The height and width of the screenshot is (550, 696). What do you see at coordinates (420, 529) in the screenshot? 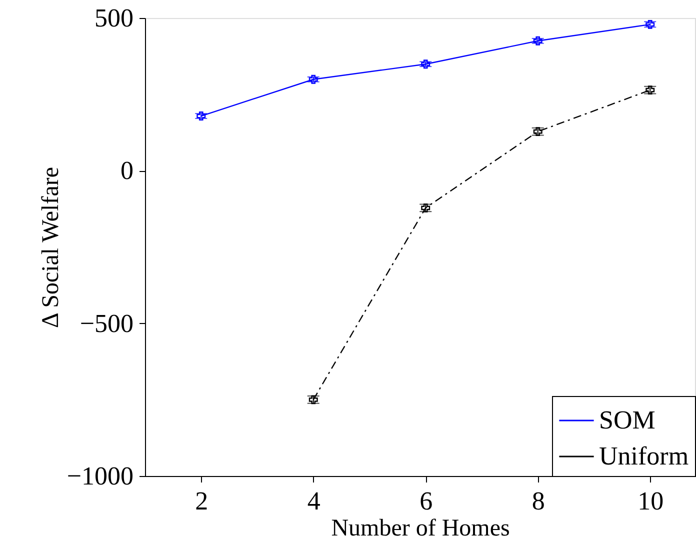
I see `x-axis-title: Number of Homes` at bounding box center [420, 529].